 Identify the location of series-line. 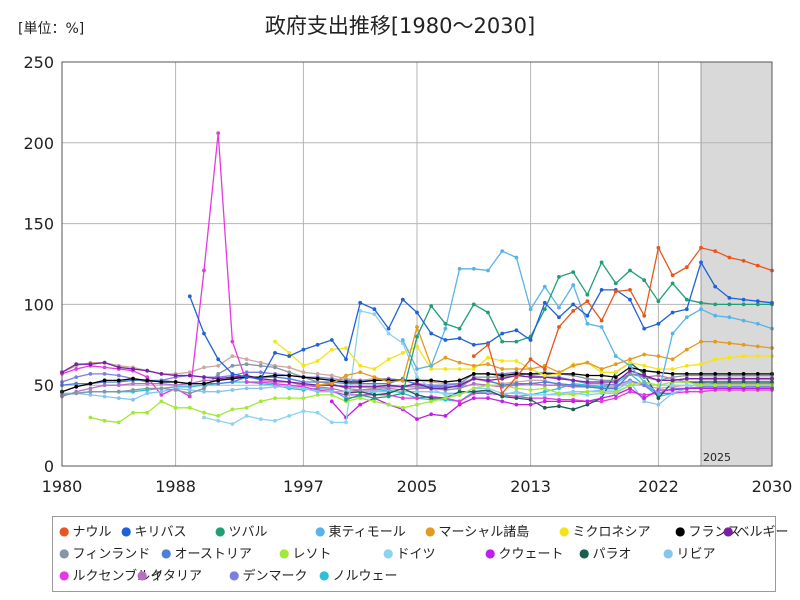
(481, 320).